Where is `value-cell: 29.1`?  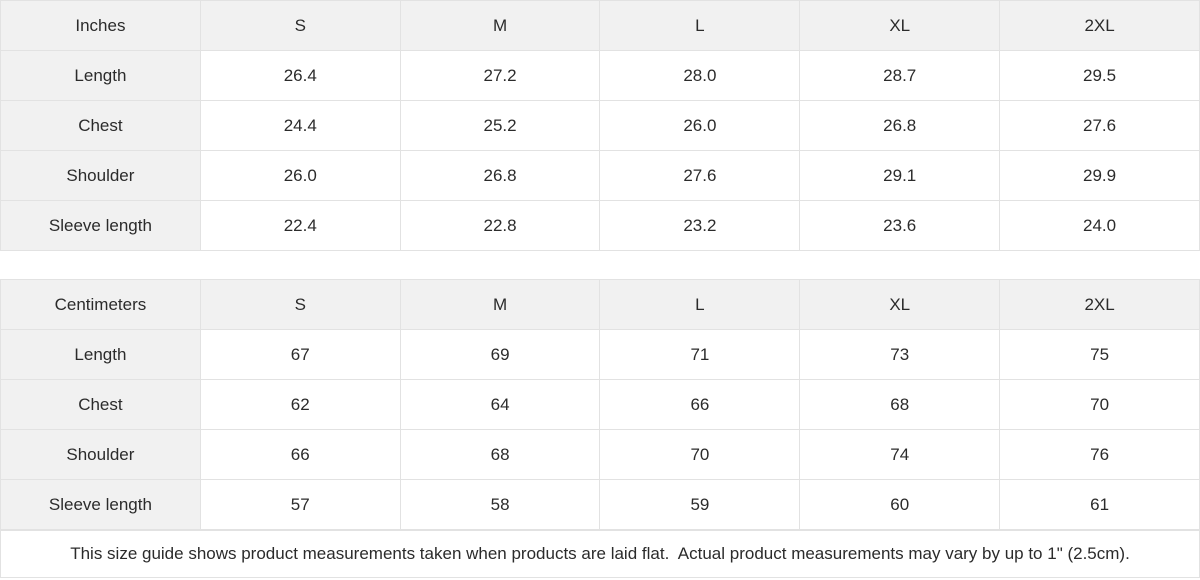 value-cell: 29.1 is located at coordinates (900, 175).